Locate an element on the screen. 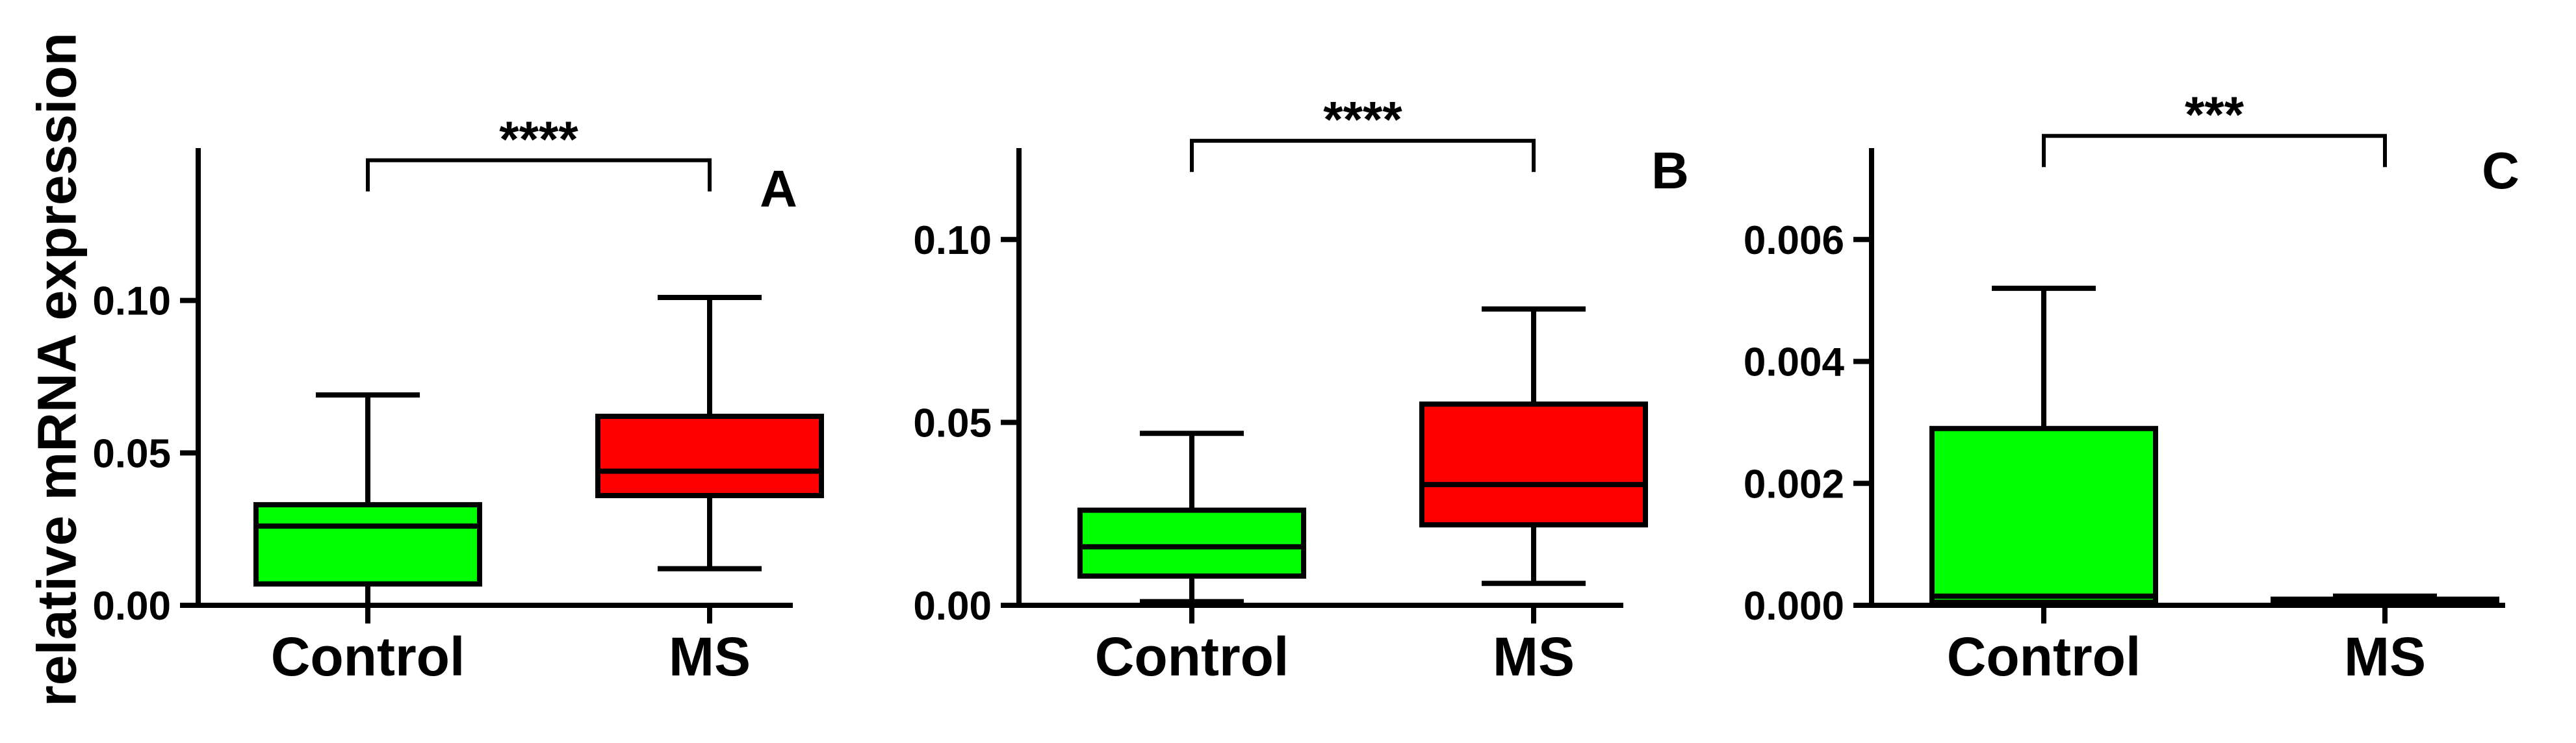 The width and height of the screenshot is (2576, 743). y-tick-label: 0.004 is located at coordinates (1795, 363).